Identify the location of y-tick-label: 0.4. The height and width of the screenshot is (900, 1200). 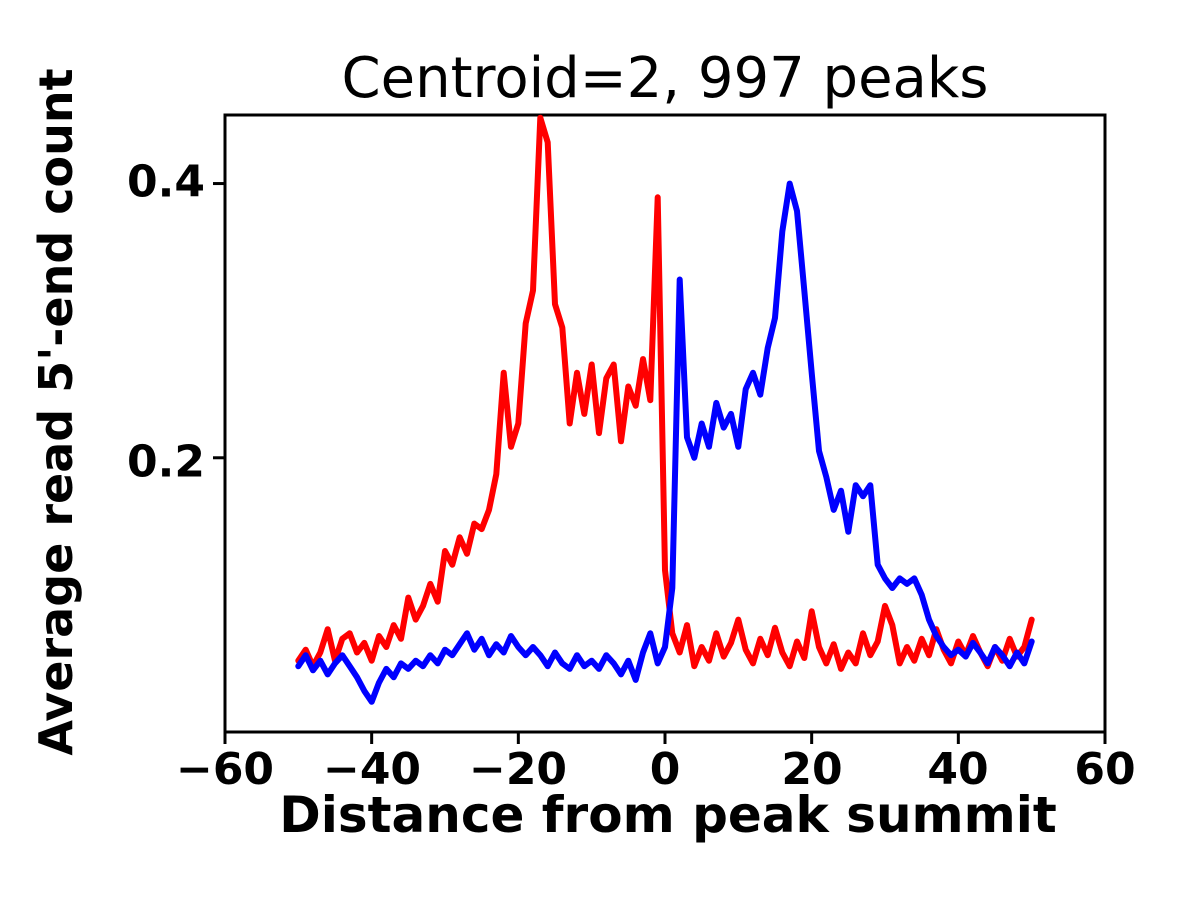
(166, 182).